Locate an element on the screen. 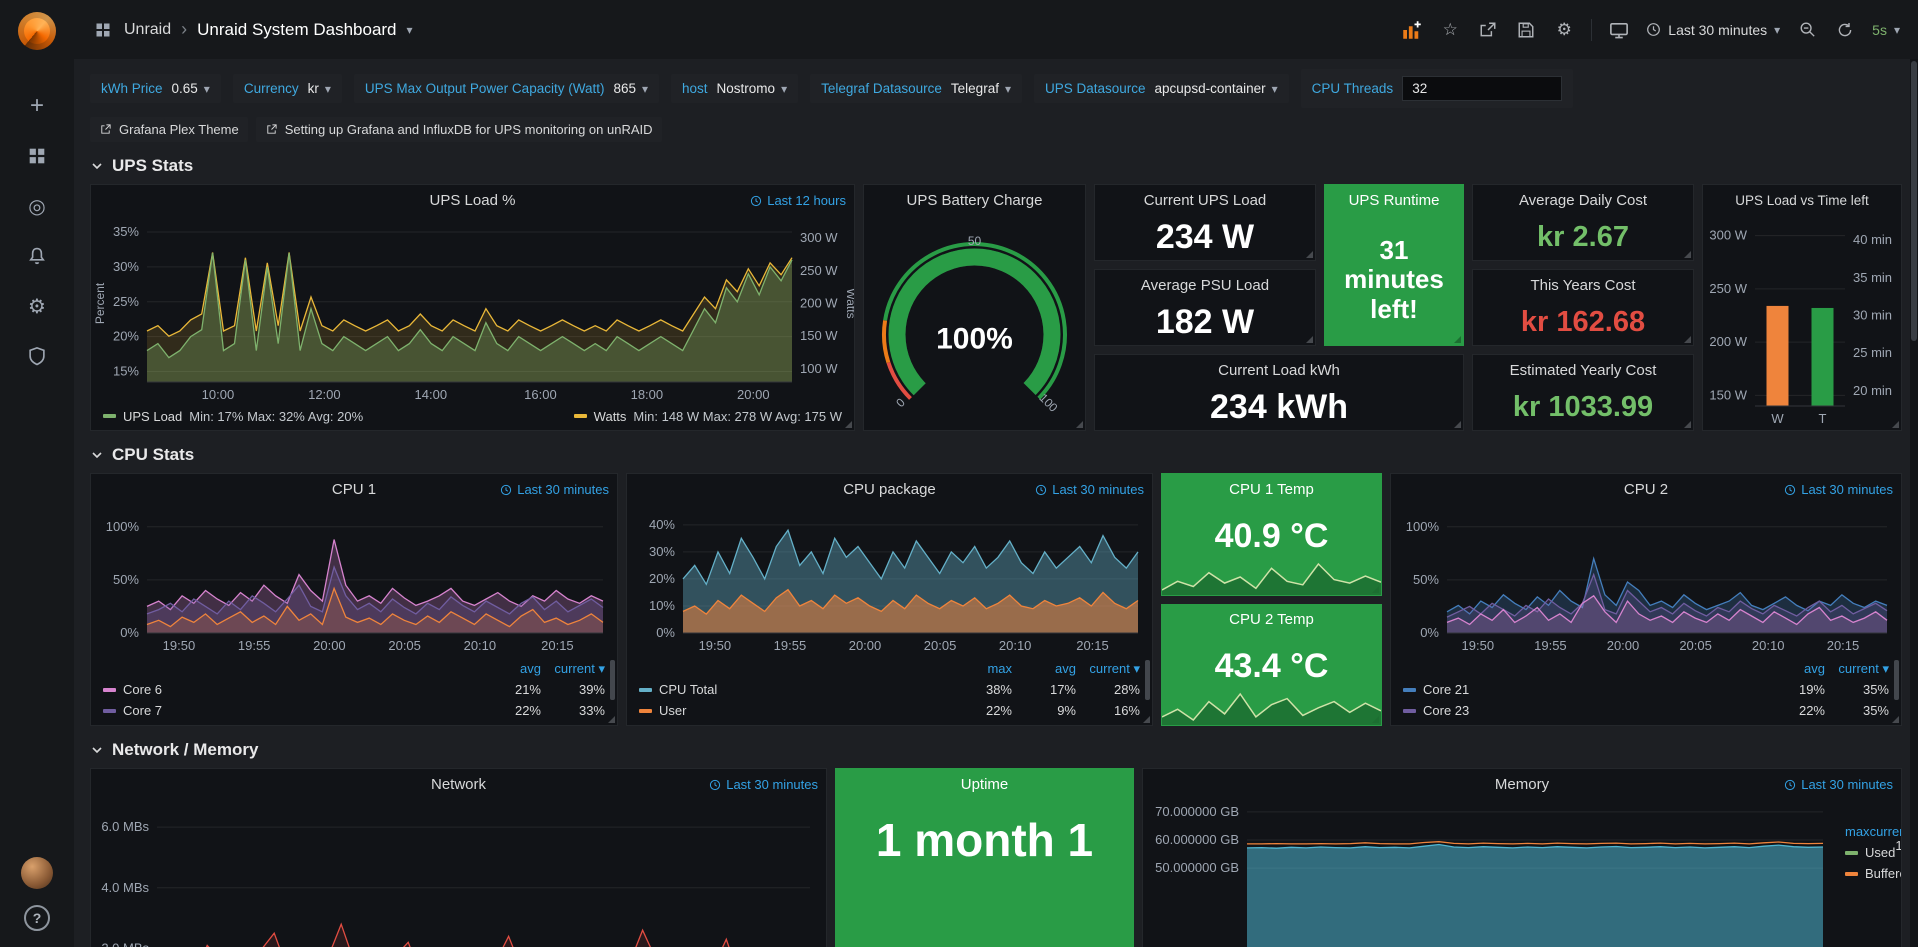  legend-item: UPS Load Min: 17% Max: 32% Avg: 20% is located at coordinates (233, 416).